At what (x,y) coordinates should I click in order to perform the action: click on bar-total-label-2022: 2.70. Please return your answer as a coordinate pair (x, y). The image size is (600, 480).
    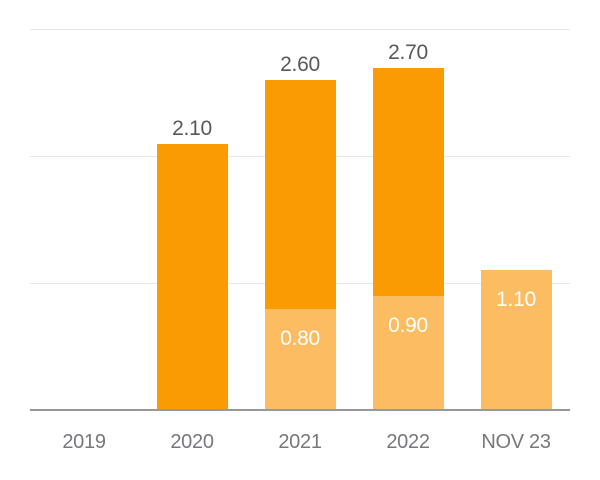
    Looking at the image, I should click on (408, 52).